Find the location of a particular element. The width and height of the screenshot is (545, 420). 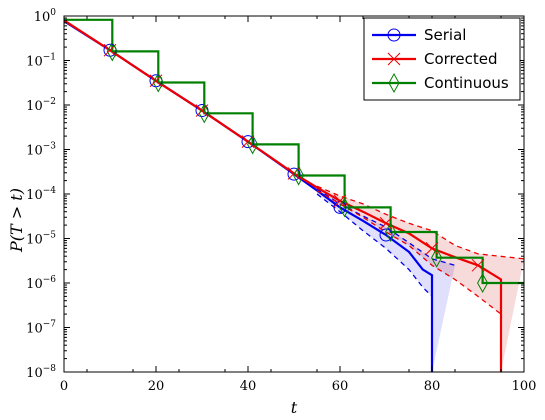

y-tick-label: 10⁻⁶ is located at coordinates (41, 283).